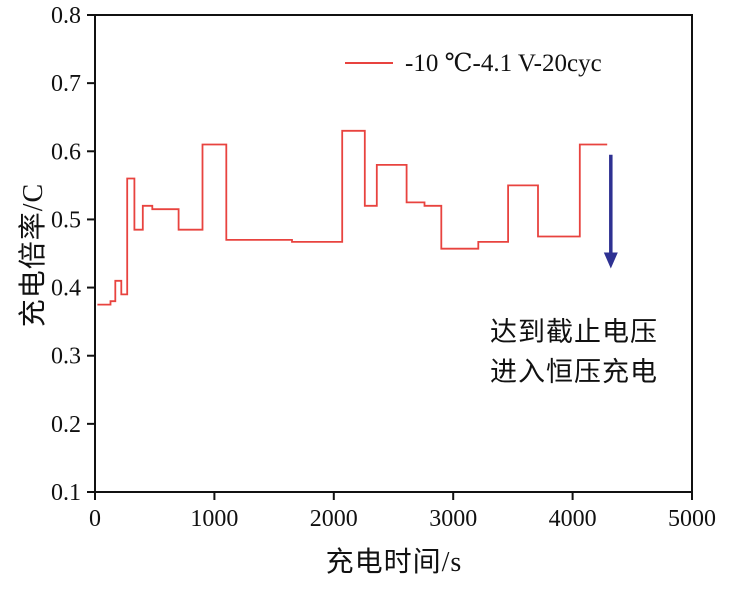 The image size is (732, 593). What do you see at coordinates (66, 357) in the screenshot?
I see `y-tick-label: 0.3` at bounding box center [66, 357].